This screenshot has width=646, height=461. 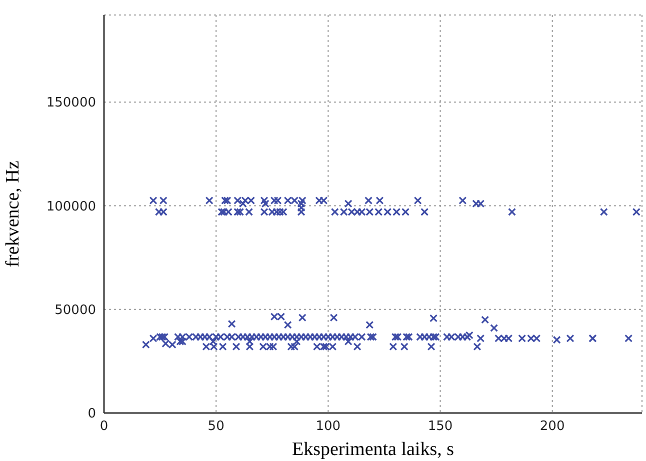 I want to click on y-tick-label: 50000, so click(x=75, y=310).